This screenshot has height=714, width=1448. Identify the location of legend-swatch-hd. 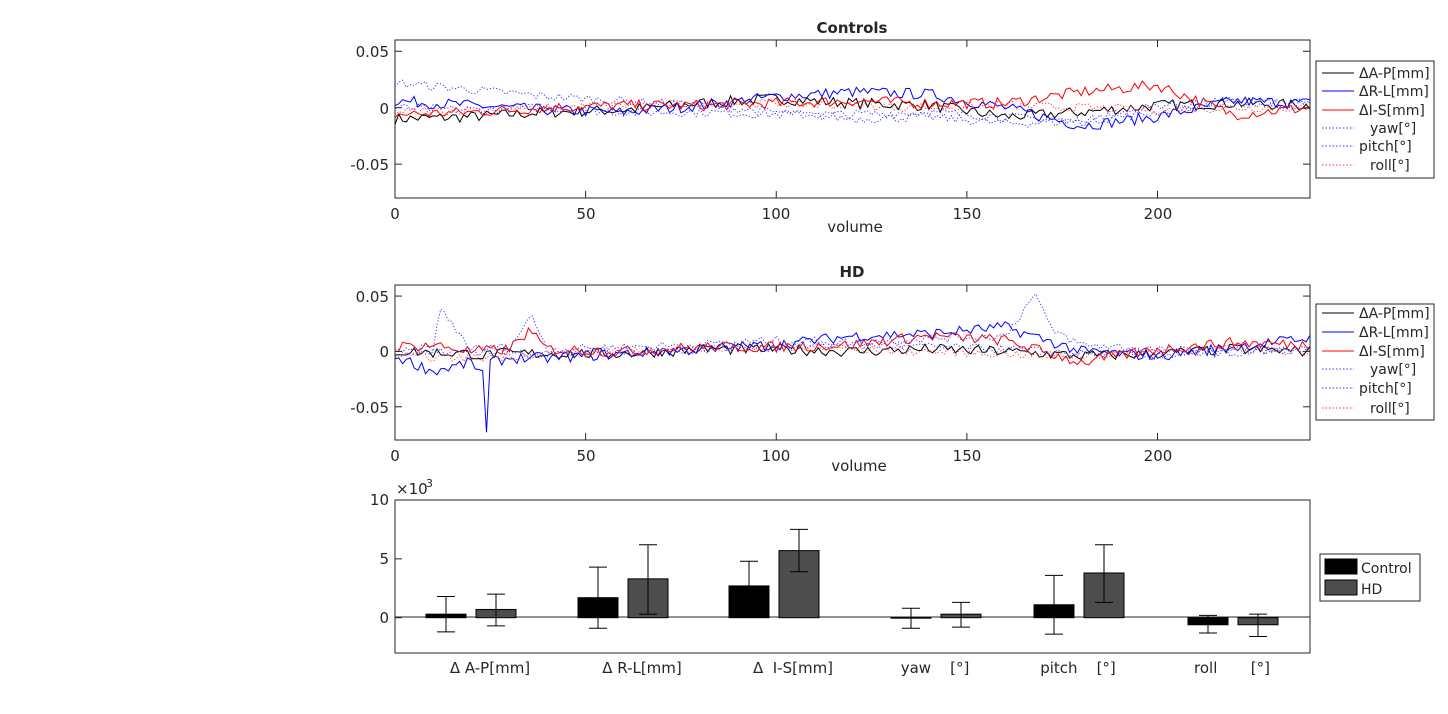
(1341, 587).